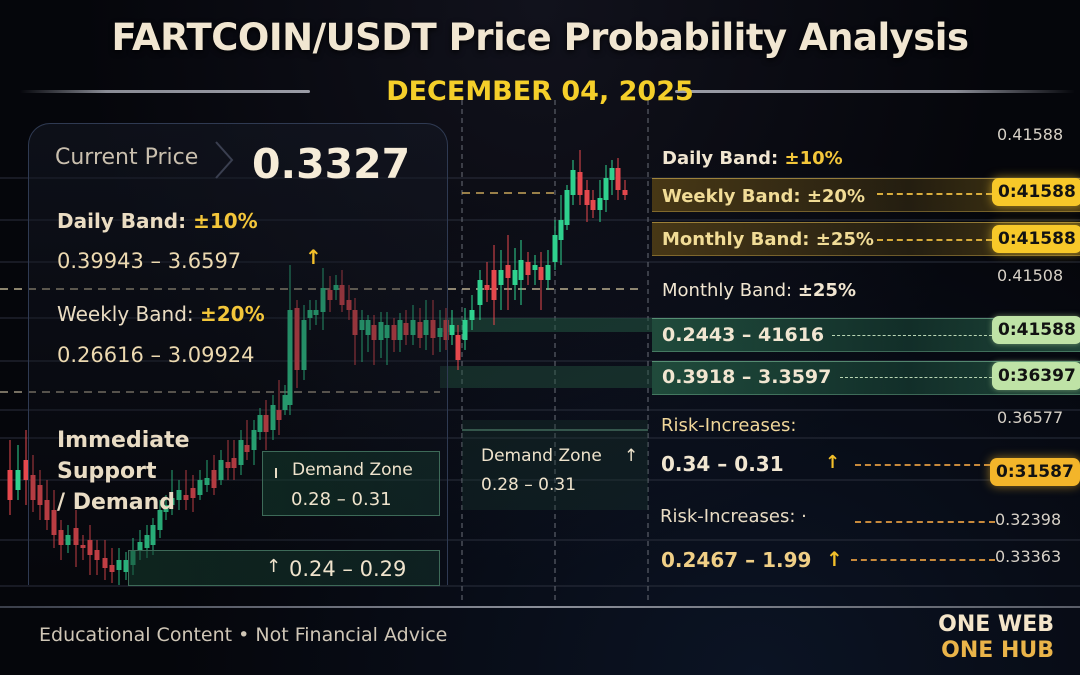 The image size is (1080, 675). I want to click on demand-zone-range-left: 0.28 – 0.31, so click(341, 499).